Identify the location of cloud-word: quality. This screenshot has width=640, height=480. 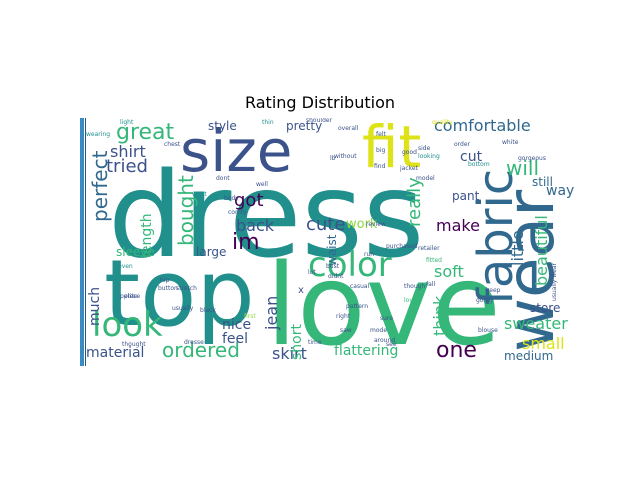
(442, 122).